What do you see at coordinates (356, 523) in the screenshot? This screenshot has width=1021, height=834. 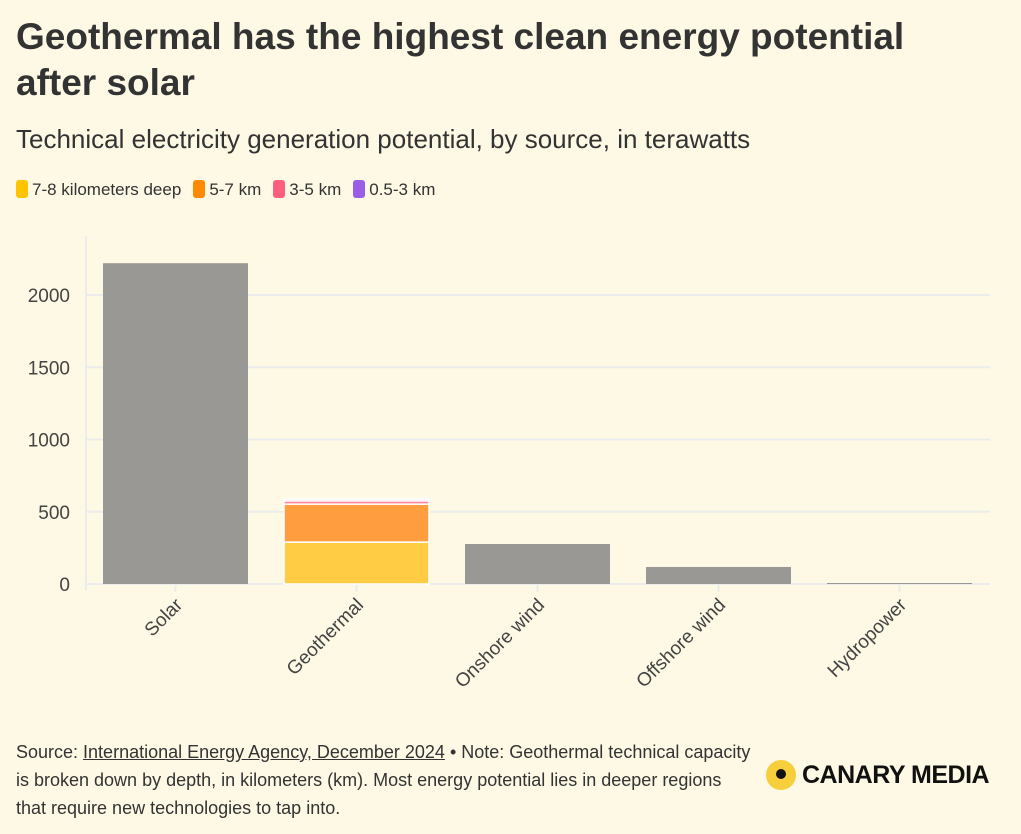 I see `bar-segment-5-7-km` at bounding box center [356, 523].